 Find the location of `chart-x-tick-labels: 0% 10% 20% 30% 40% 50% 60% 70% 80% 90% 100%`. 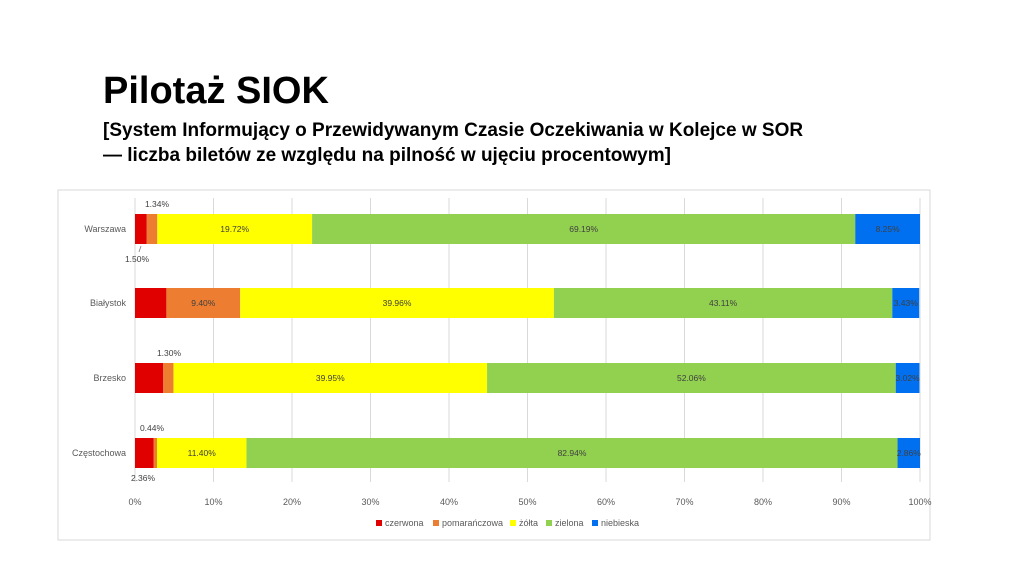

chart-x-tick-labels: 0% 10% 20% 30% 40% 50% 60% 70% 80% 90% 100% is located at coordinates (529, 502).